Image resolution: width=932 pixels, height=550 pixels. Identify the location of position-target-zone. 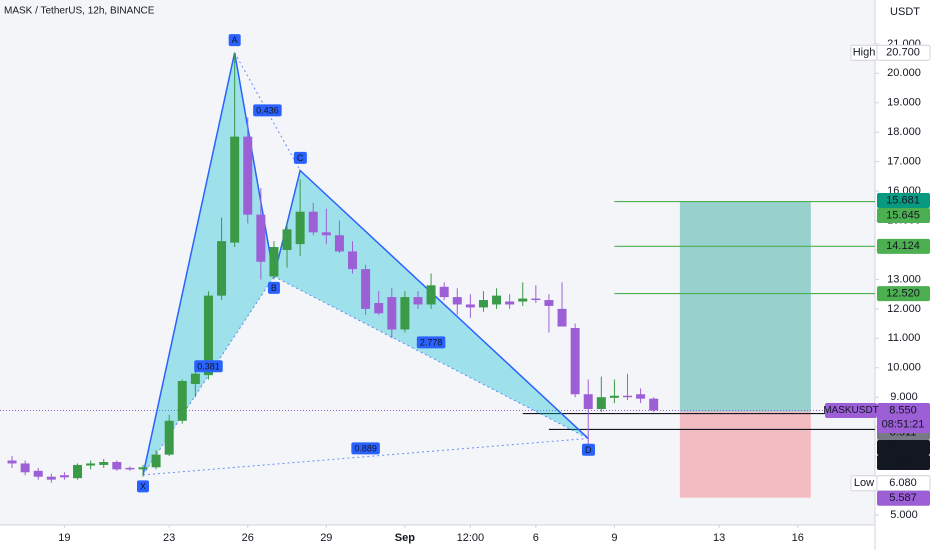
(745, 306).